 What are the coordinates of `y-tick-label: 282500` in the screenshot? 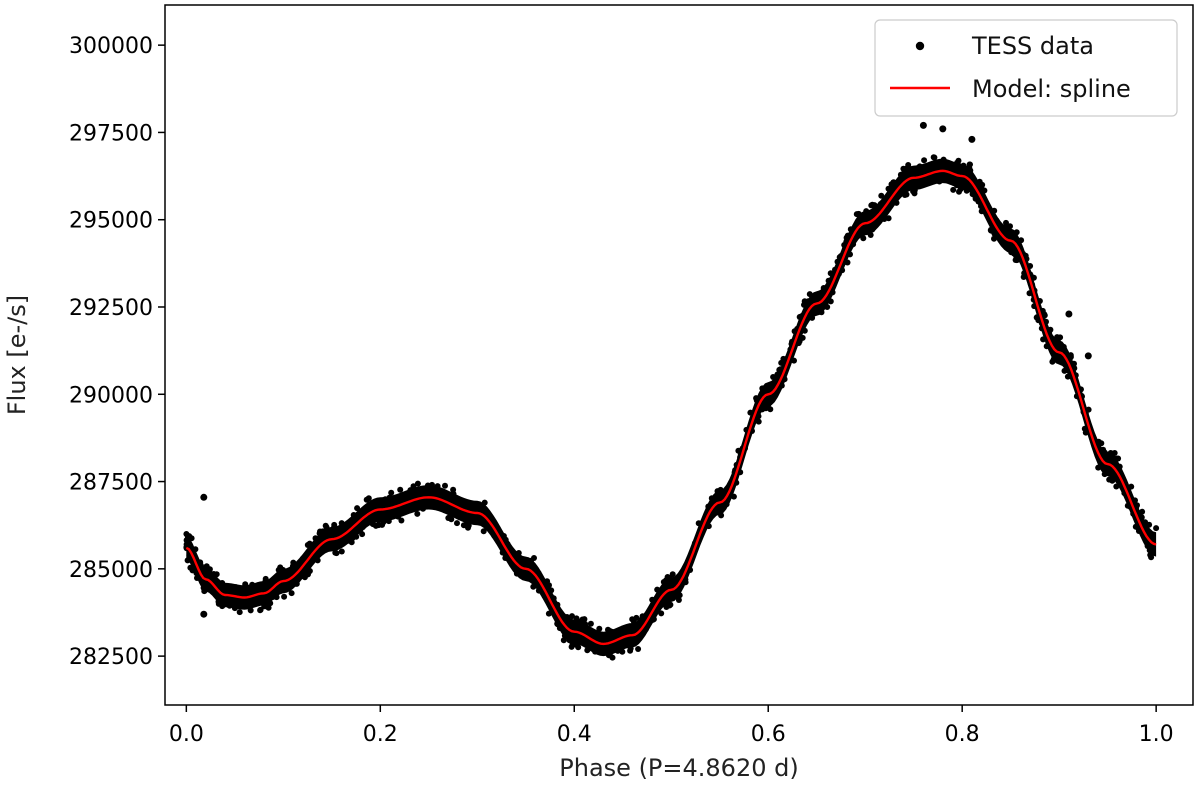 It's located at (111, 657).